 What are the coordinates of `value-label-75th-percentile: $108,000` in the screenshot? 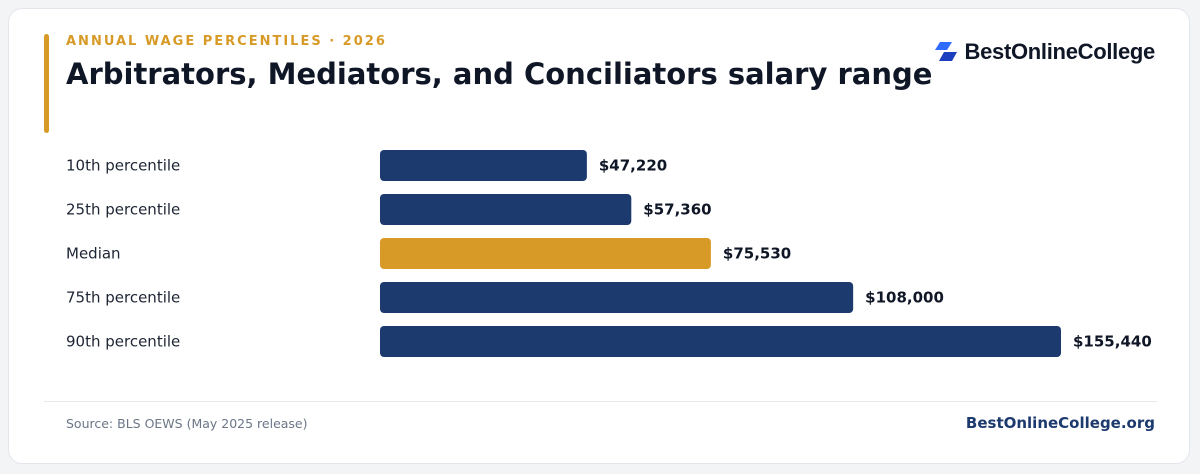 It's located at (904, 298).